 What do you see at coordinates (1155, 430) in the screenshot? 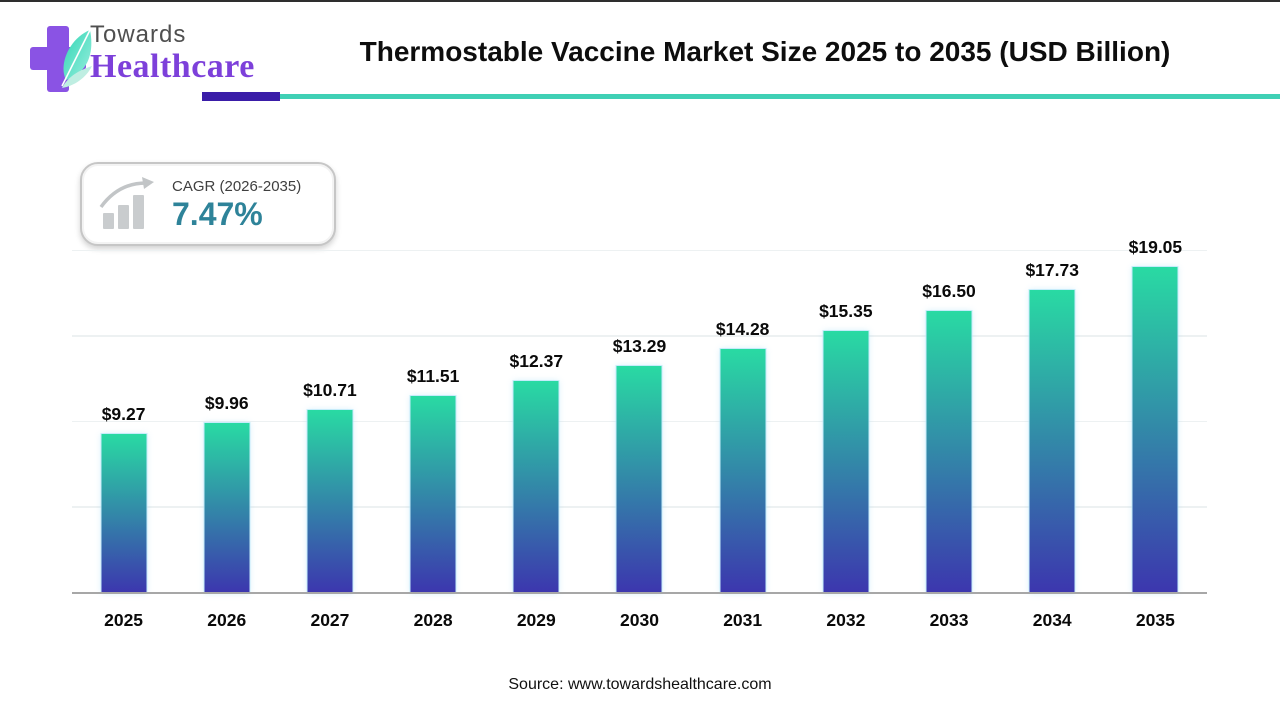
I see `bar-2035` at bounding box center [1155, 430].